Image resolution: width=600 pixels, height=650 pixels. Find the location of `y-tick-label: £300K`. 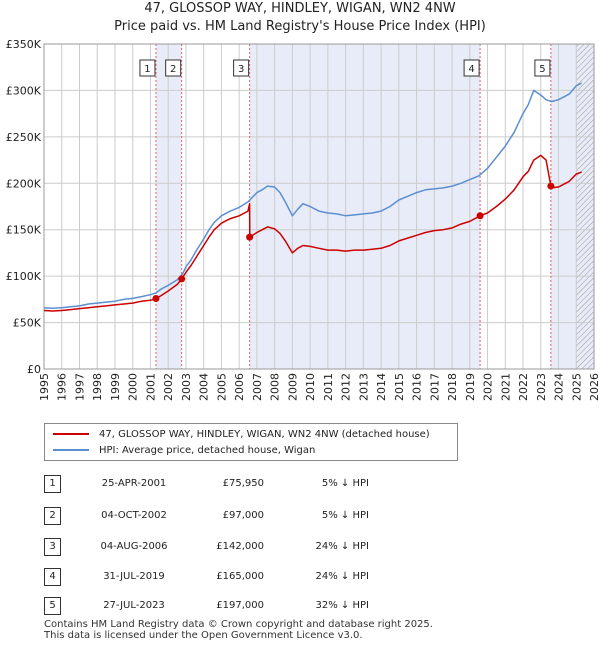

y-tick-label: £300K is located at coordinates (24, 90).